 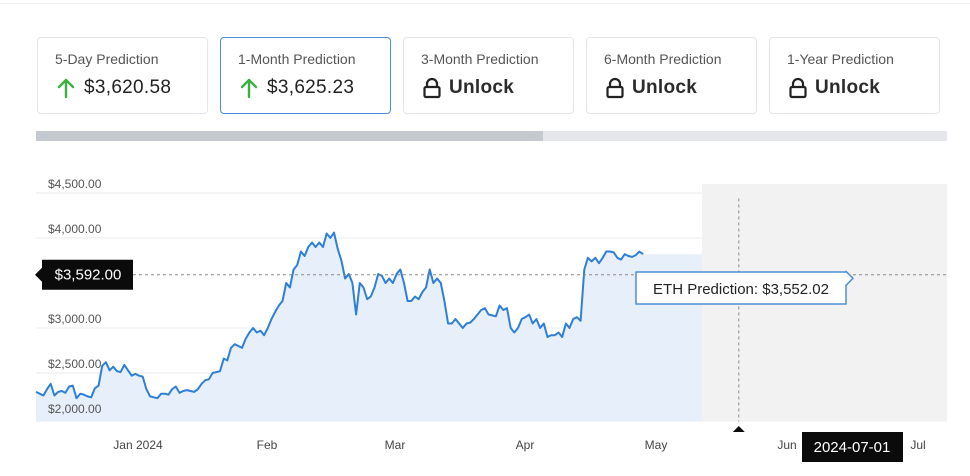 What do you see at coordinates (485, 3) in the screenshot?
I see `top-divider` at bounding box center [485, 3].